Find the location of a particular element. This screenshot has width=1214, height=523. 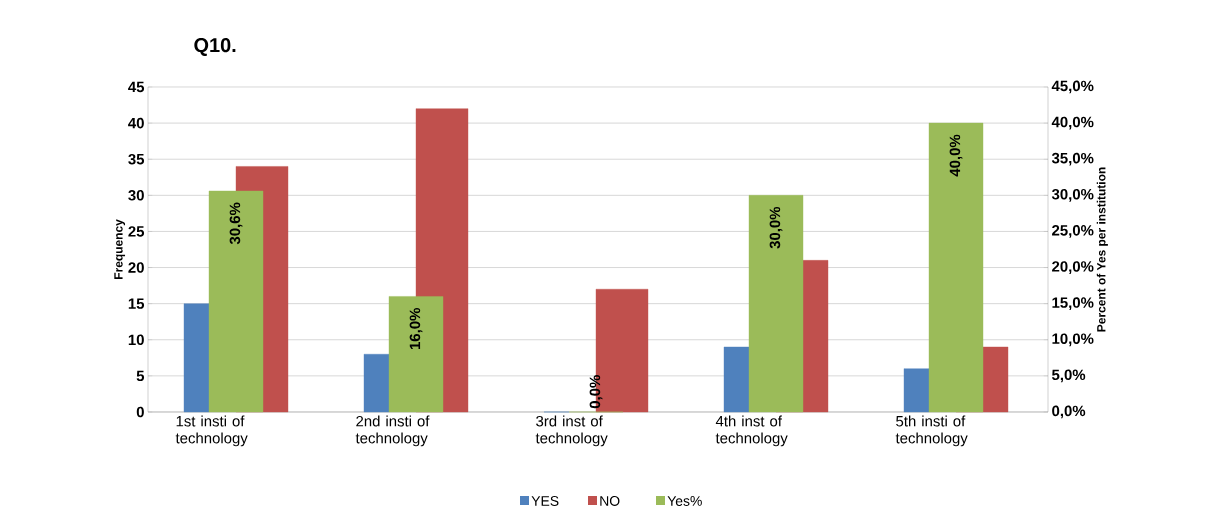

legend-label: Yes% is located at coordinates (684, 501).